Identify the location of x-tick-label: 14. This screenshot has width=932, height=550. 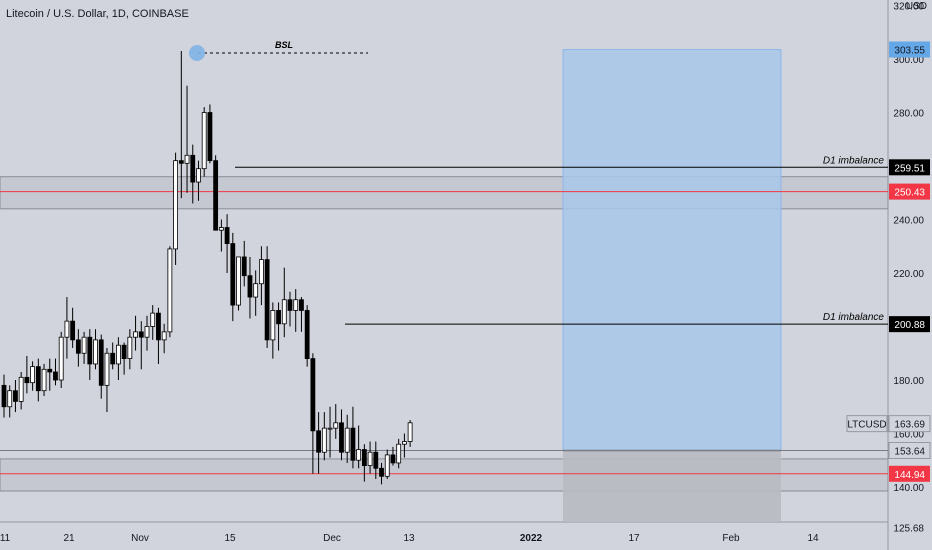
(813, 538).